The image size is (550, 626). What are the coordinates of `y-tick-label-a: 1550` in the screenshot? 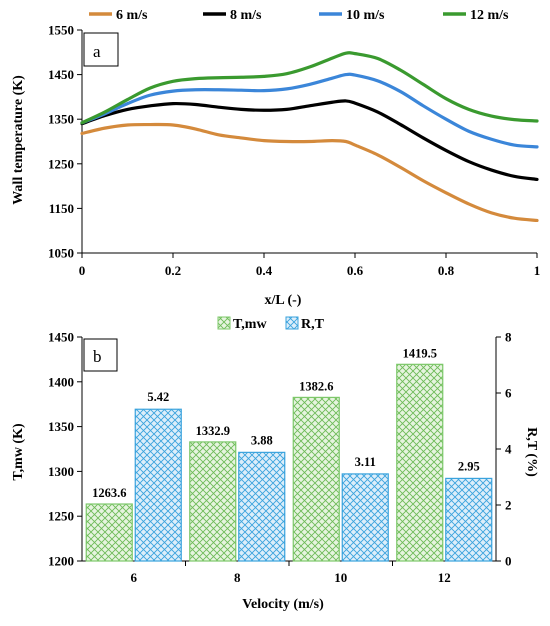 It's located at (61, 30).